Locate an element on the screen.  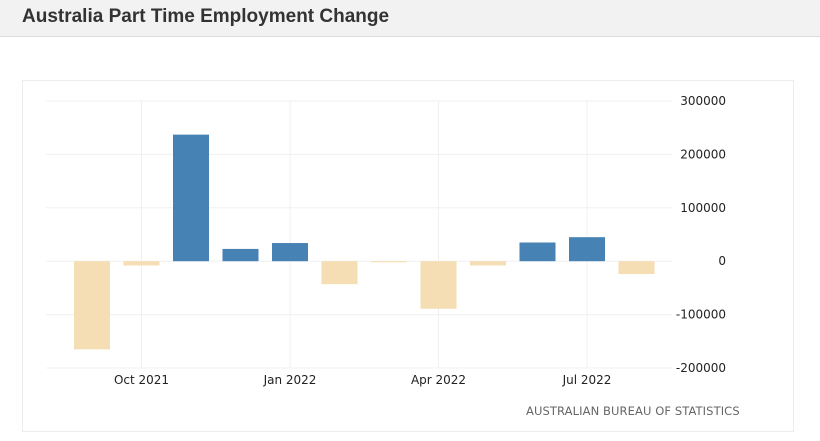
y-tick-label: -100000 is located at coordinates (701, 315).